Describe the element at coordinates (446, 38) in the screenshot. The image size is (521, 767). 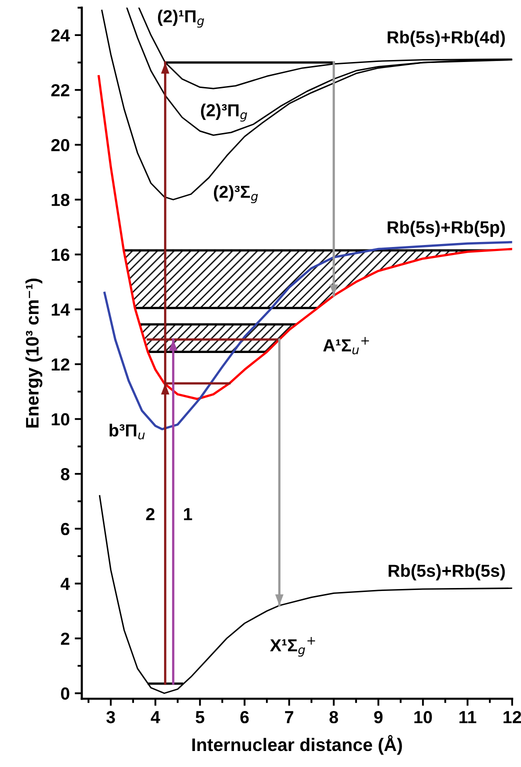
I see `annotation: Rb(5s)+Rb(4d)` at that location.